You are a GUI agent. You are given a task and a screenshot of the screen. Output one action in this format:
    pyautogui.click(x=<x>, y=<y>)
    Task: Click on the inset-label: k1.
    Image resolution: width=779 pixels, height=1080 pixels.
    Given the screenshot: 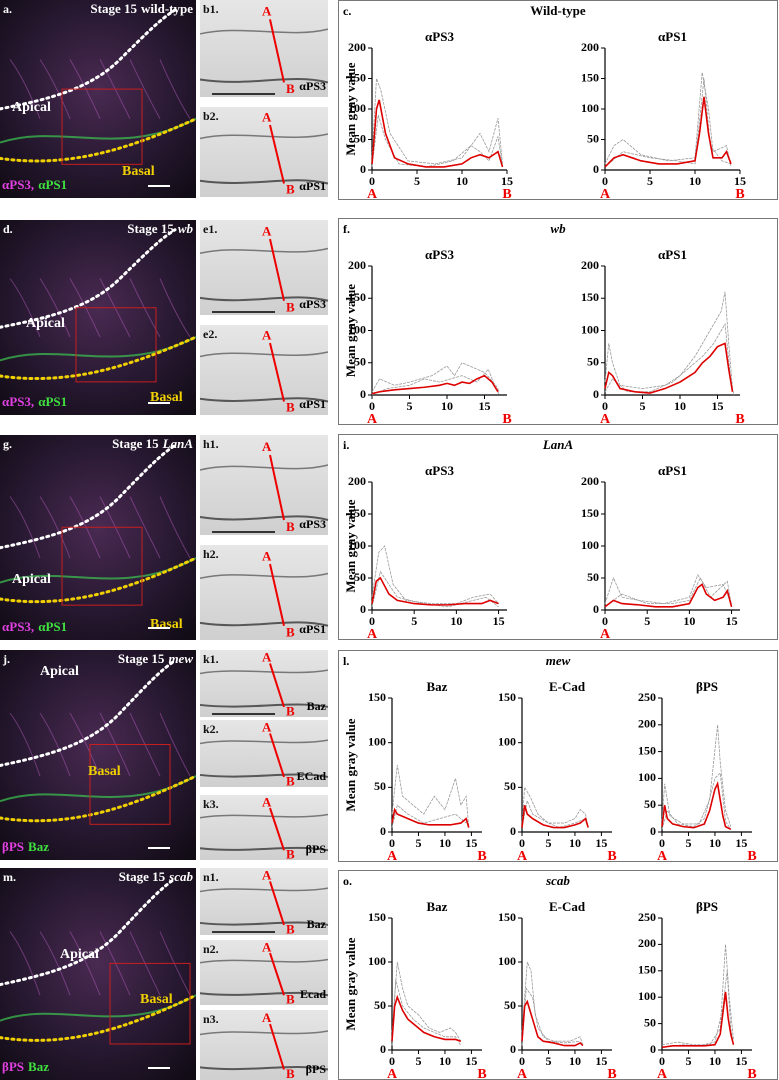 What is the action you would take?
    pyautogui.click(x=211, y=659)
    